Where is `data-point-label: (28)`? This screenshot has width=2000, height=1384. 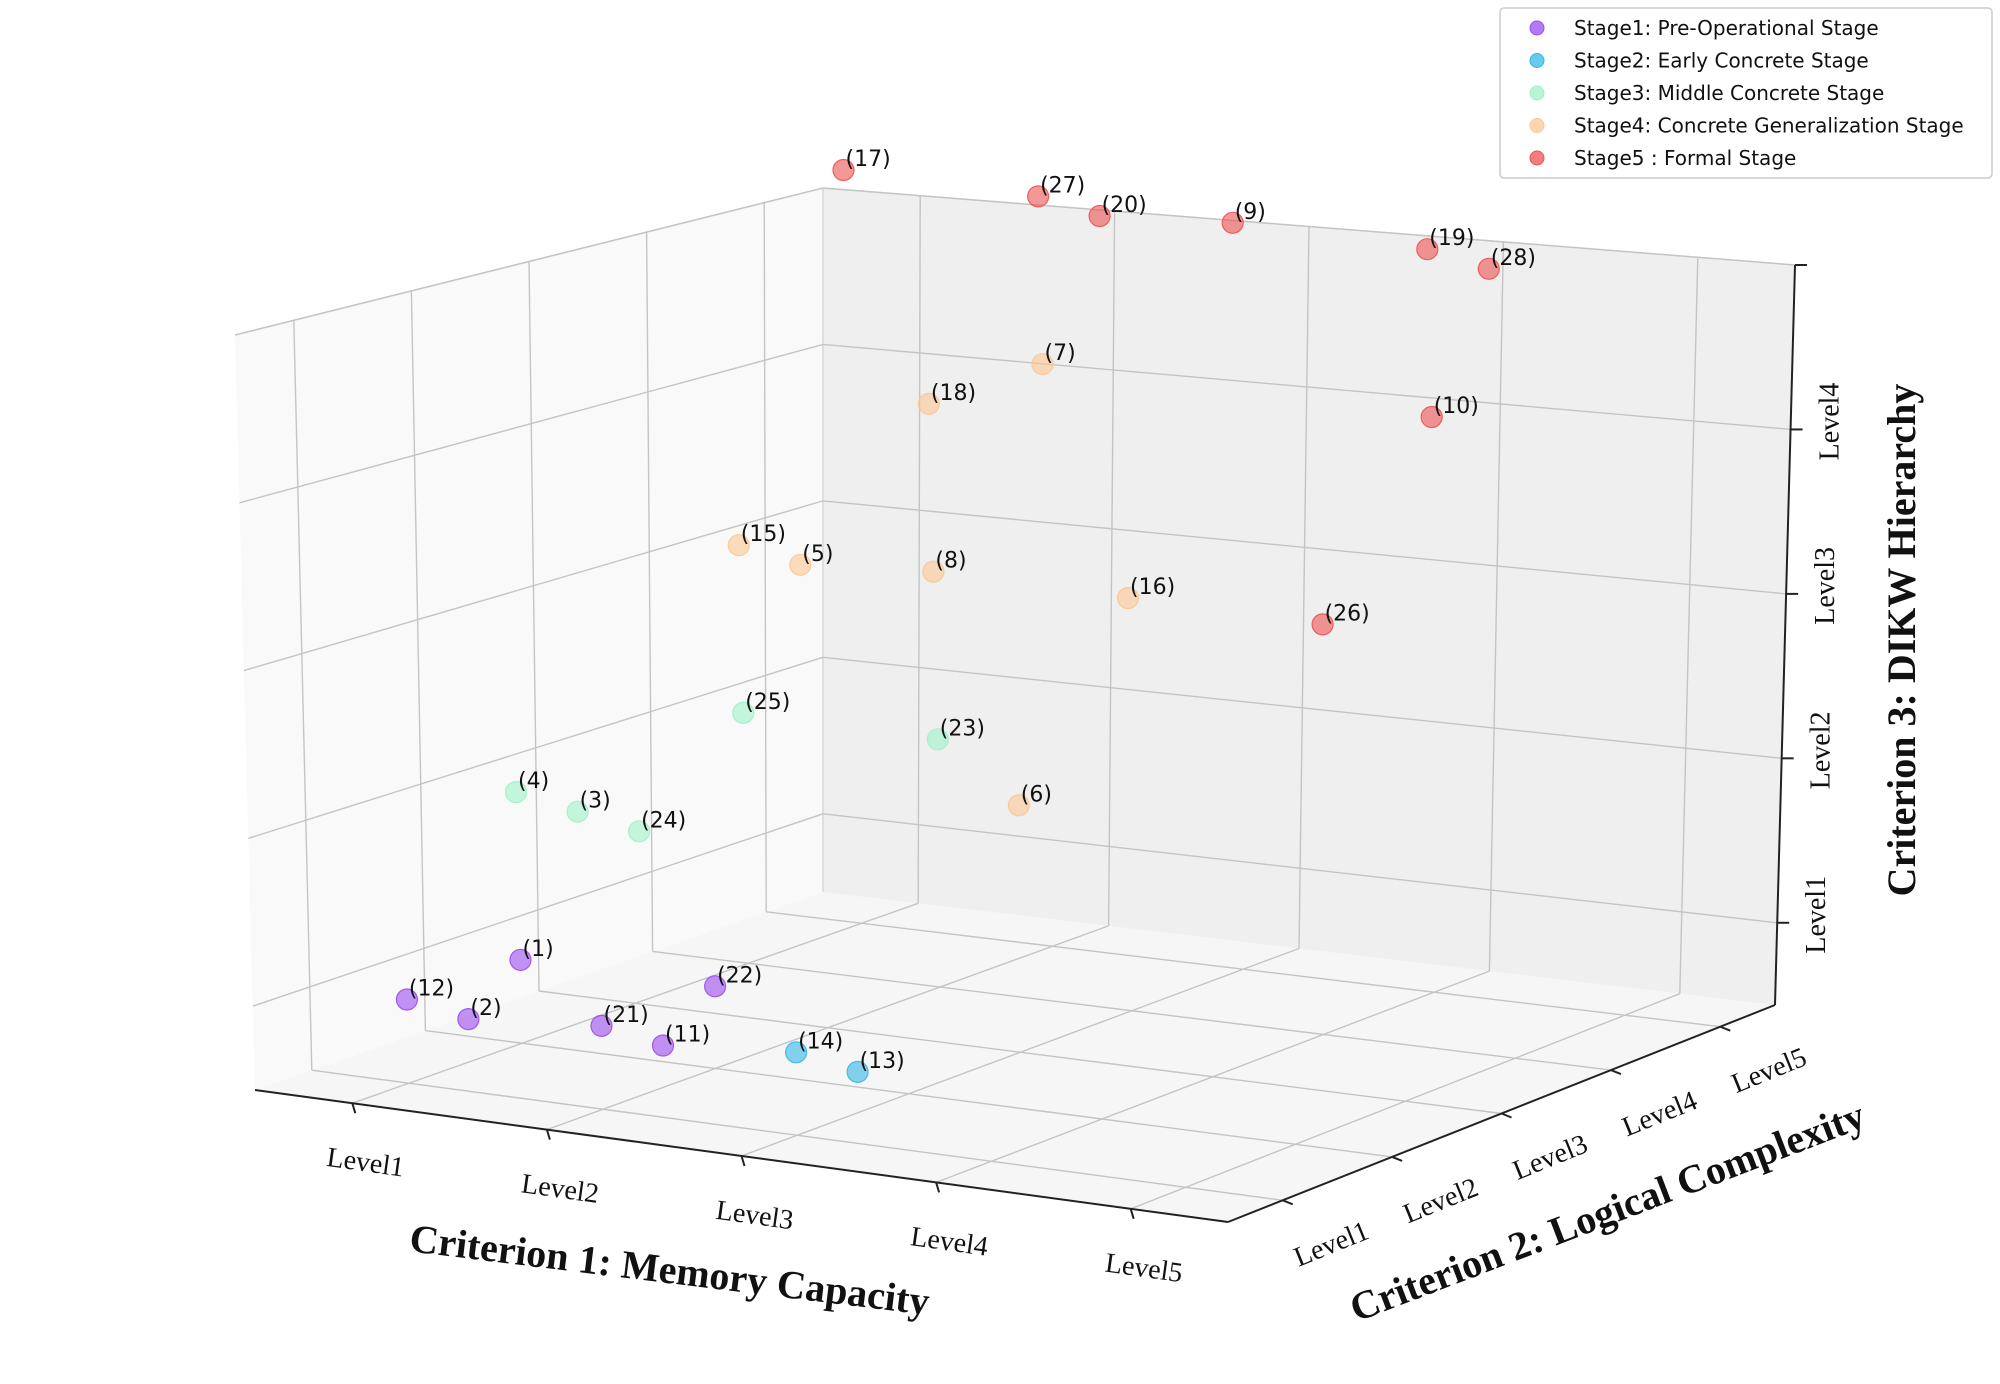 data-point-label: (28) is located at coordinates (1513, 258).